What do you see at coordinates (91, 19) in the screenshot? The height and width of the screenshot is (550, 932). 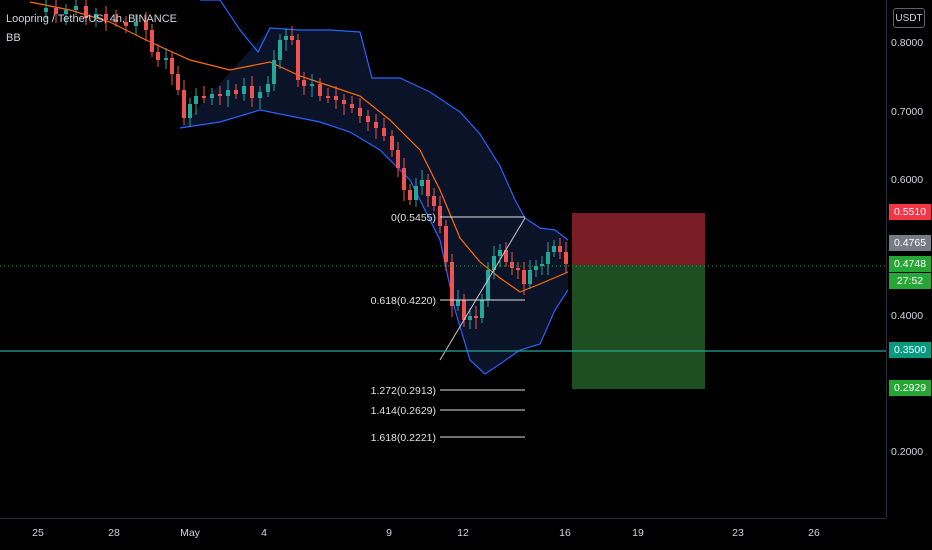 I see `symbol-title: Loopring / TetherUS, 4h, BINANCE` at bounding box center [91, 19].